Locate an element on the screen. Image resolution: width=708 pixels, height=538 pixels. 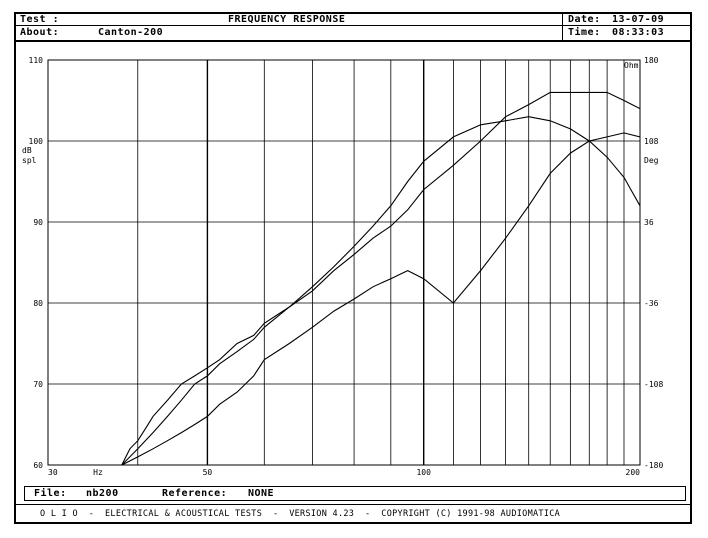
file-info-box is located at coordinates (355, 493).